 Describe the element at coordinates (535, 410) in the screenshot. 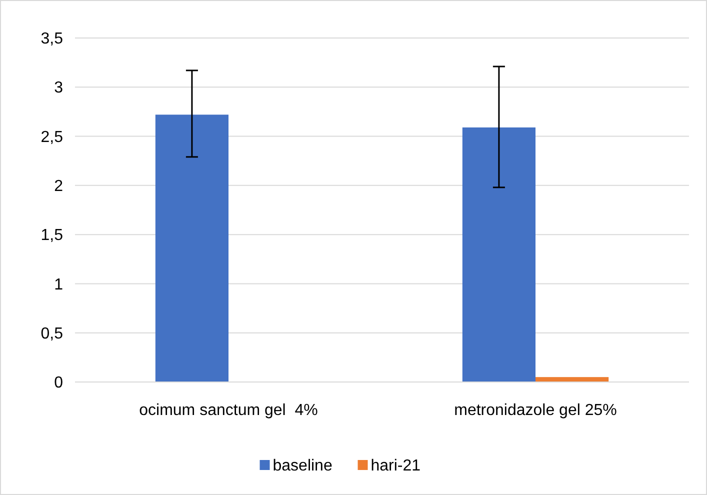

I see `x-tick-label: metronidazole gel 25%` at that location.